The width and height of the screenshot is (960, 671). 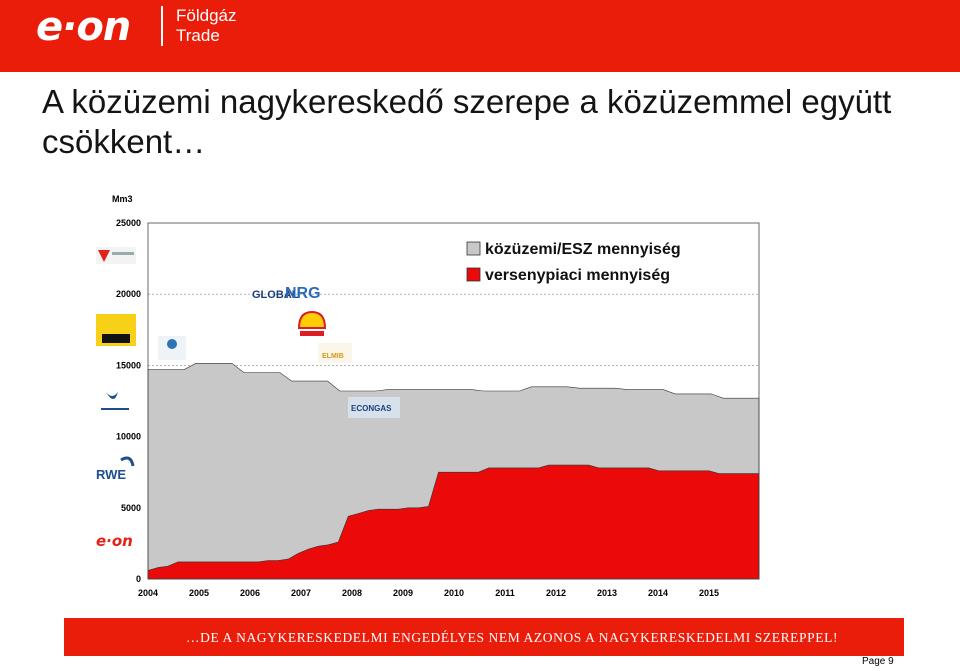 What do you see at coordinates (162, 26) in the screenshot?
I see `header-divider` at bounding box center [162, 26].